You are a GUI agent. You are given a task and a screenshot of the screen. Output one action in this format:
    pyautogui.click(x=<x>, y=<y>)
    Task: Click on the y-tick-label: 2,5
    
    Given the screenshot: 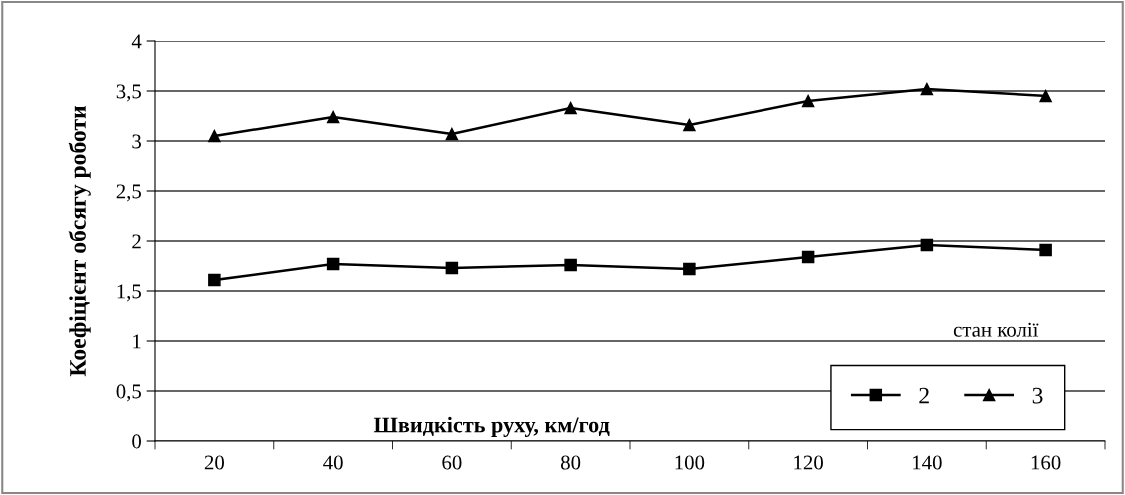 What is the action you would take?
    pyautogui.click(x=128, y=193)
    